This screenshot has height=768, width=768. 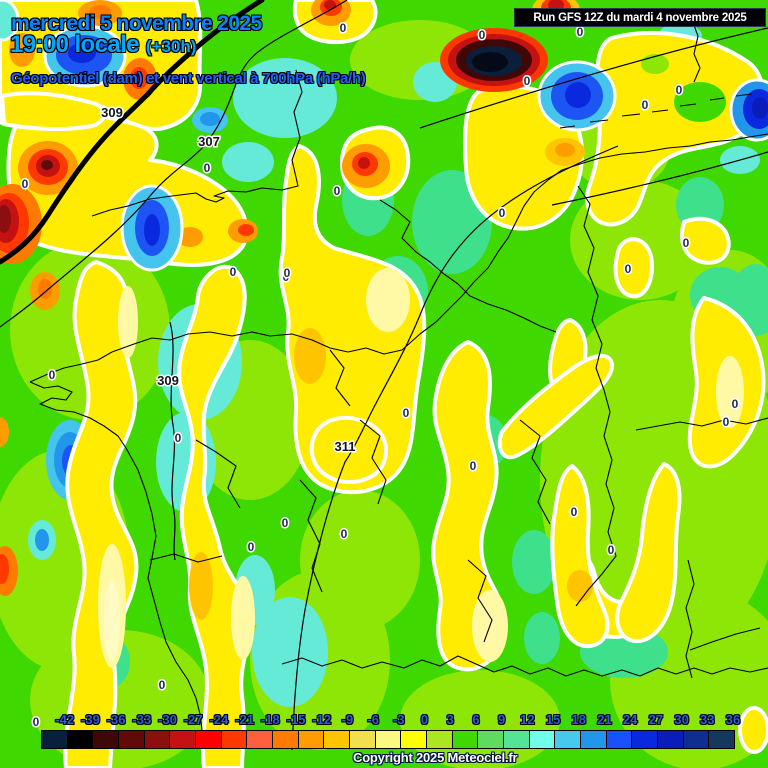 What do you see at coordinates (296, 719) in the screenshot?
I see `colorbar-value: -15` at bounding box center [296, 719].